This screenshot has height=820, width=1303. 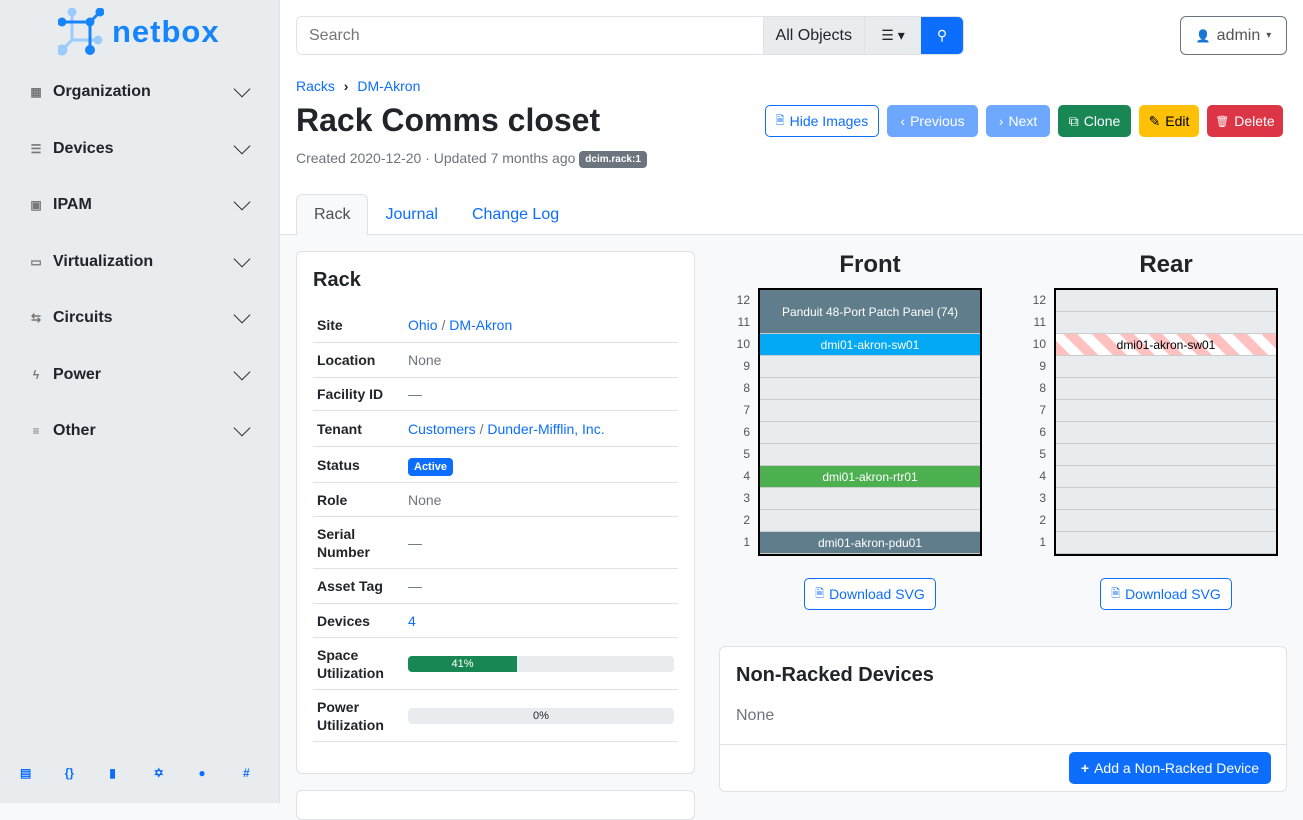 I want to click on user-icon: 👤, so click(x=1203, y=35).